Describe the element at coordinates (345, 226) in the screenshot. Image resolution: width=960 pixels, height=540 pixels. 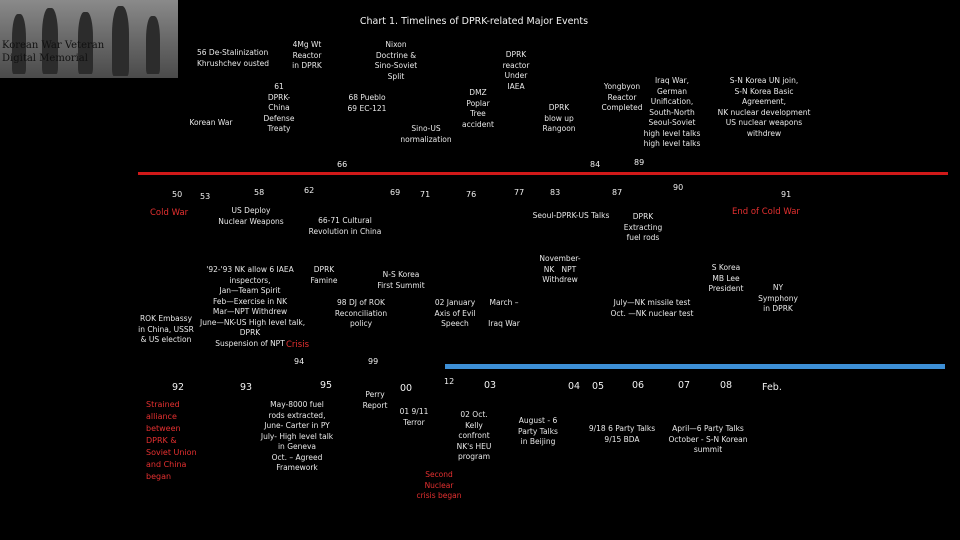
I see `event-cultural-revolution: 66-71 Cultural Revolution in China` at that location.